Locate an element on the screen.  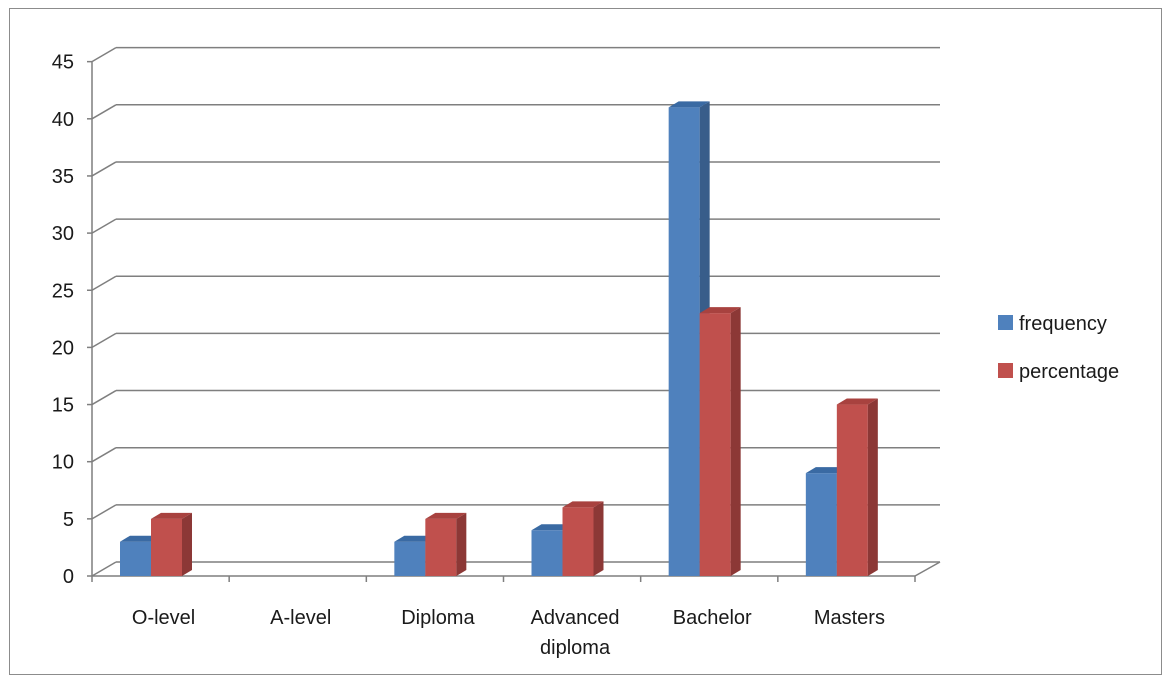
x-tick-label: Advanced is located at coordinates (575, 618).